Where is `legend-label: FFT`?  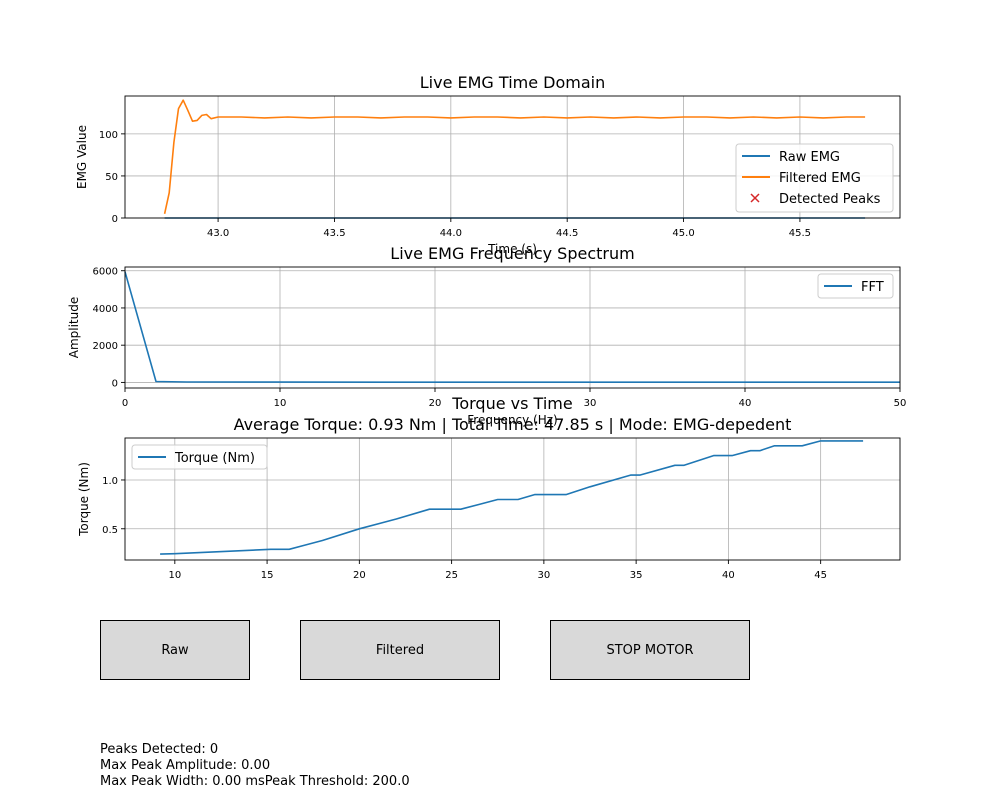
legend-label: FFT is located at coordinates (872, 287).